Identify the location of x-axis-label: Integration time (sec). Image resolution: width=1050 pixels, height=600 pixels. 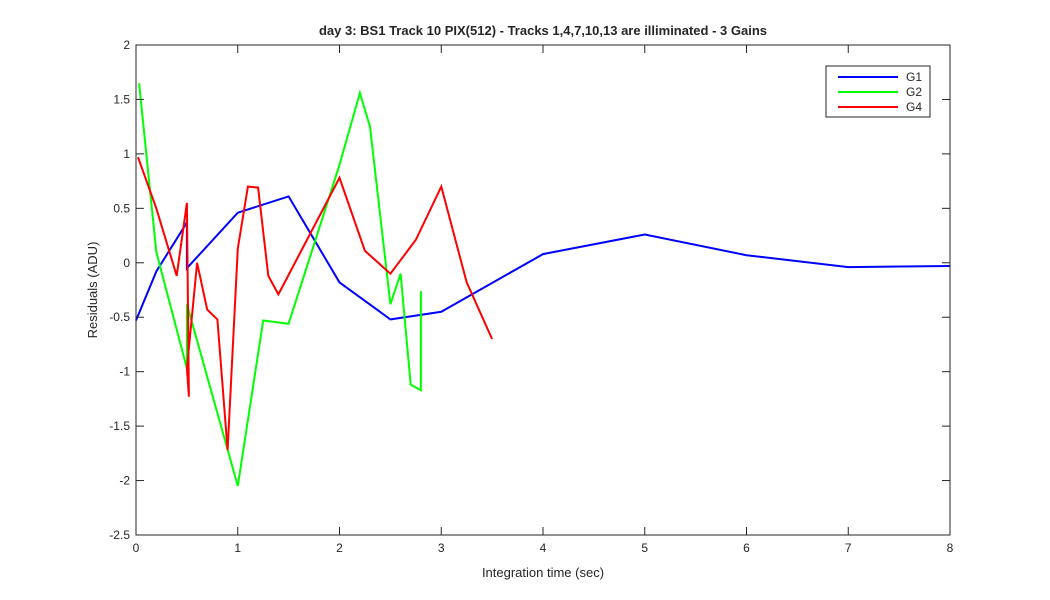
(543, 572).